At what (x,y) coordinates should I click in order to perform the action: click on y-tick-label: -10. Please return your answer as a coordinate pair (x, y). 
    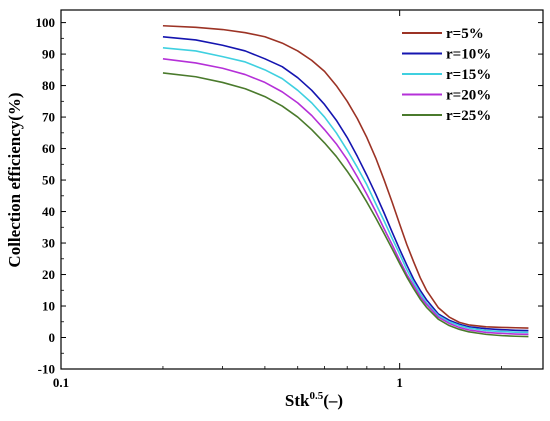
    Looking at the image, I should click on (46, 369).